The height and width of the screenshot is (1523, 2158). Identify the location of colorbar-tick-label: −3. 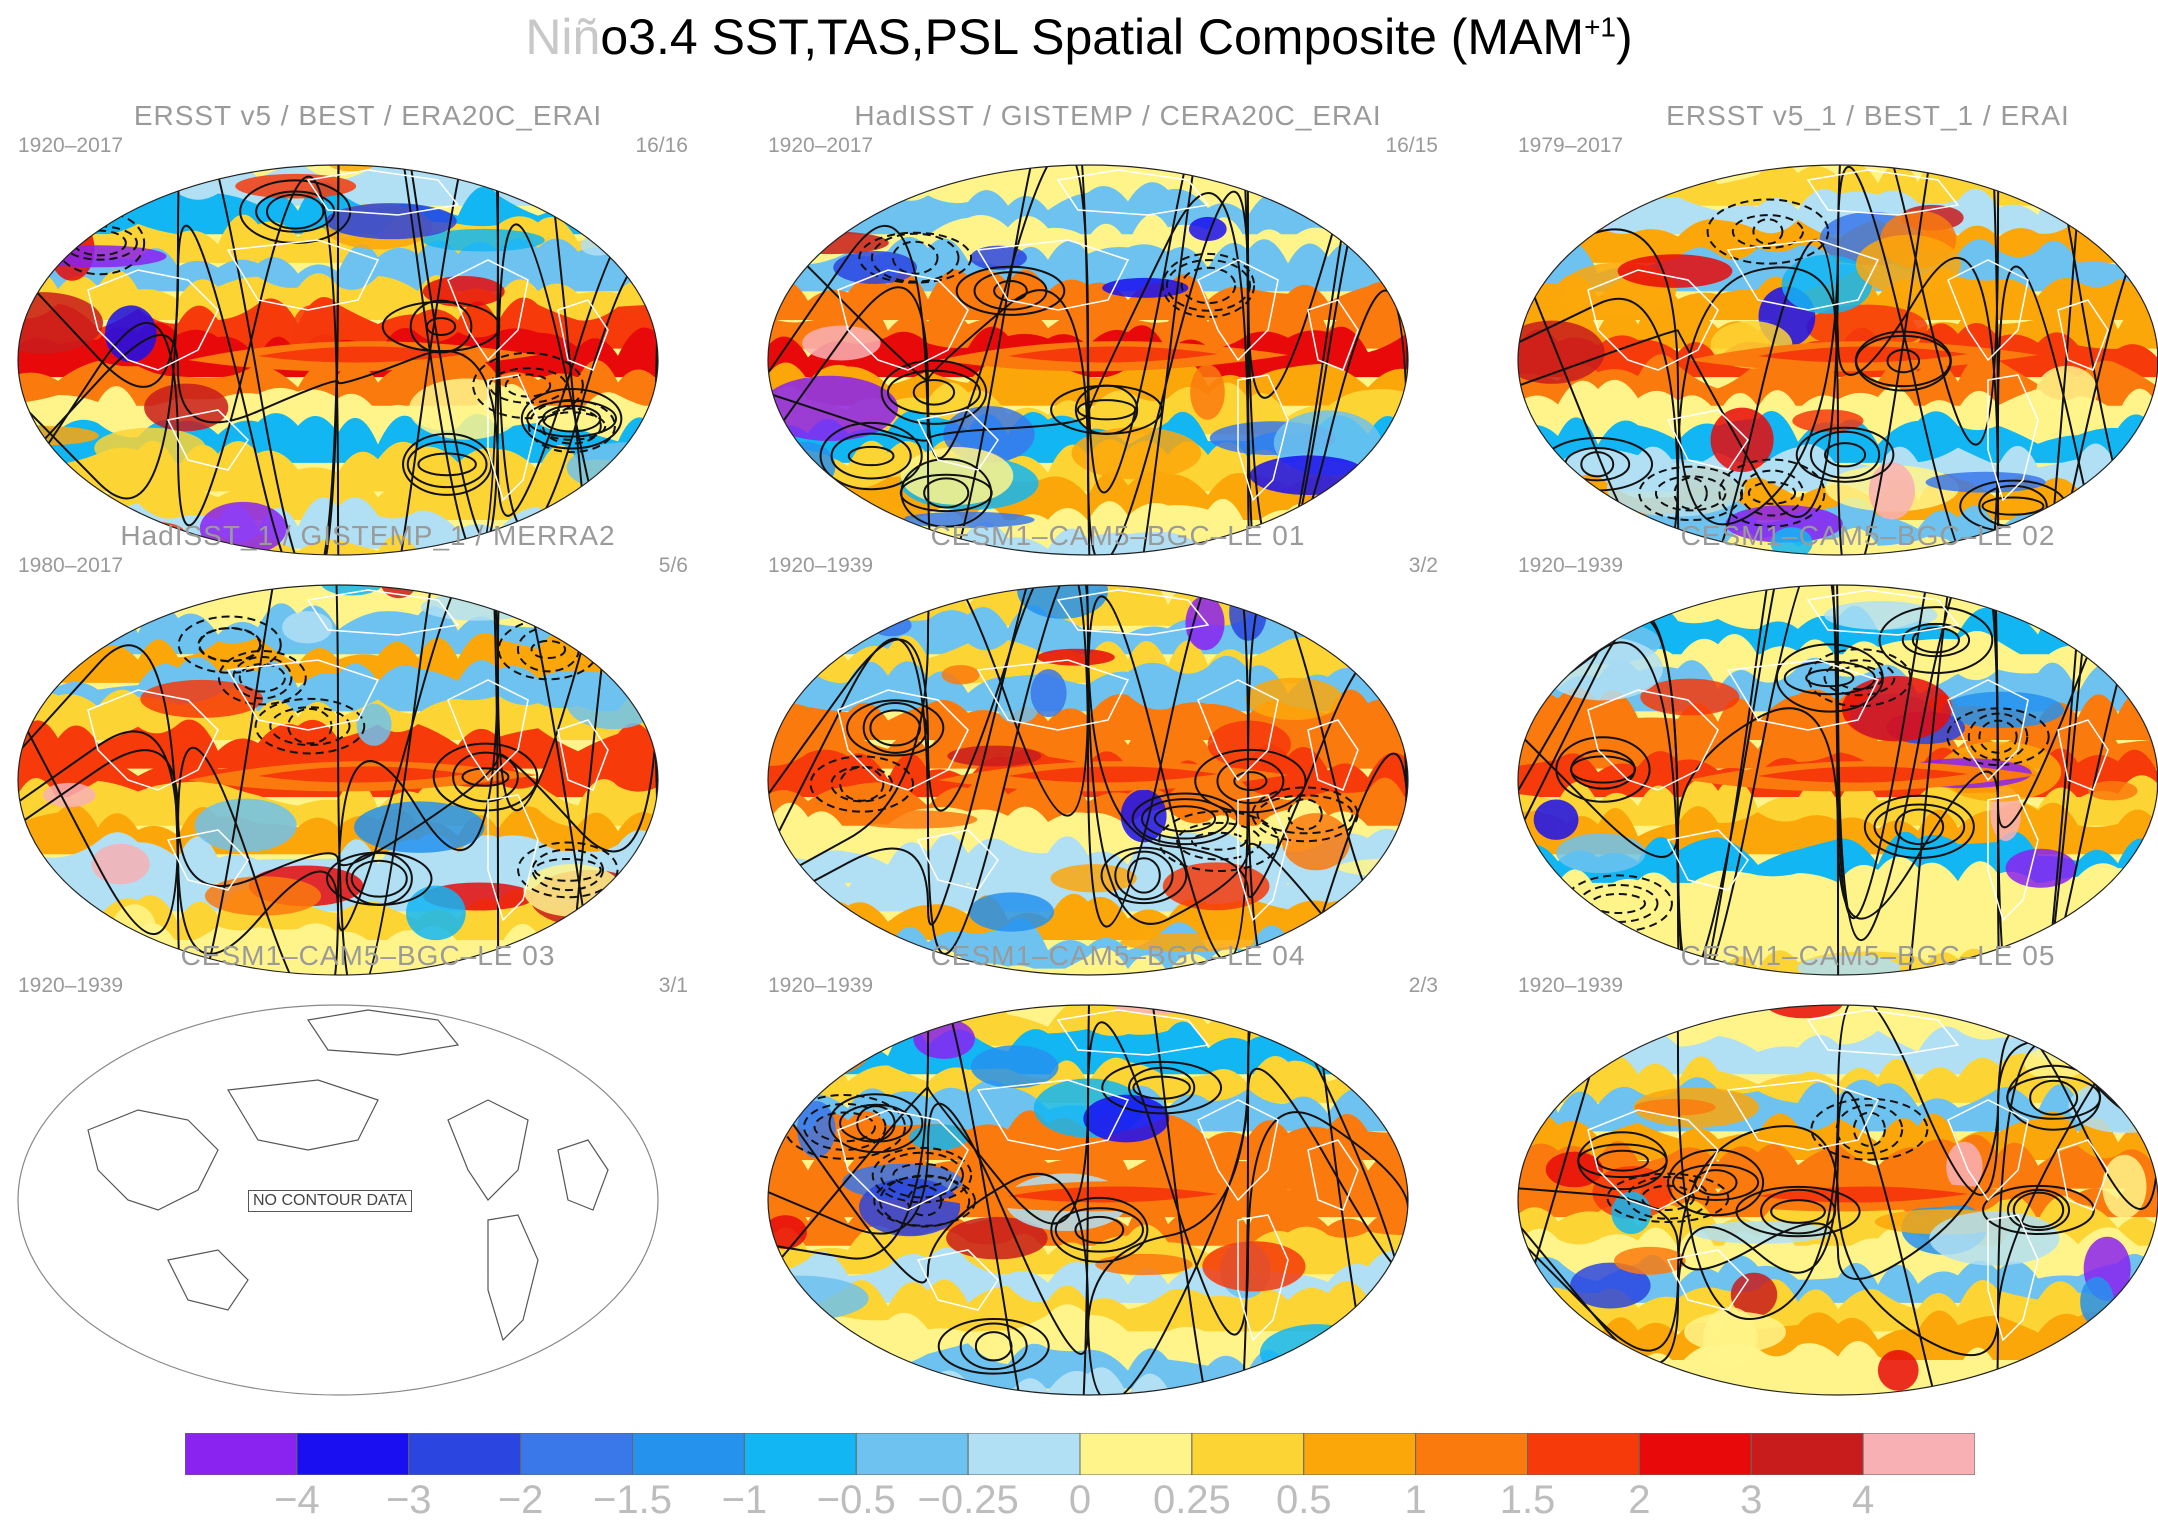
(408, 1500).